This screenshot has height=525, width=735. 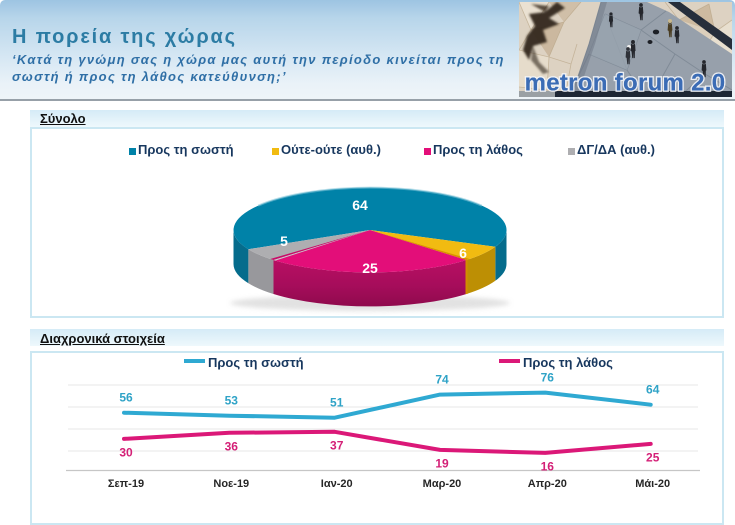 I want to click on svg-text: Απρ-20, so click(x=547, y=484).